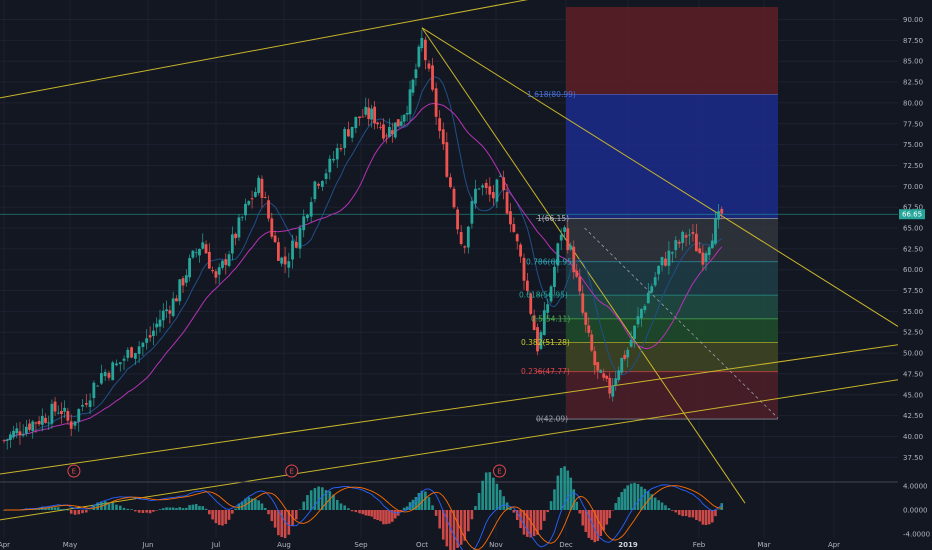  Describe the element at coordinates (284, 545) in the screenshot. I see `month-label: Aug` at that location.